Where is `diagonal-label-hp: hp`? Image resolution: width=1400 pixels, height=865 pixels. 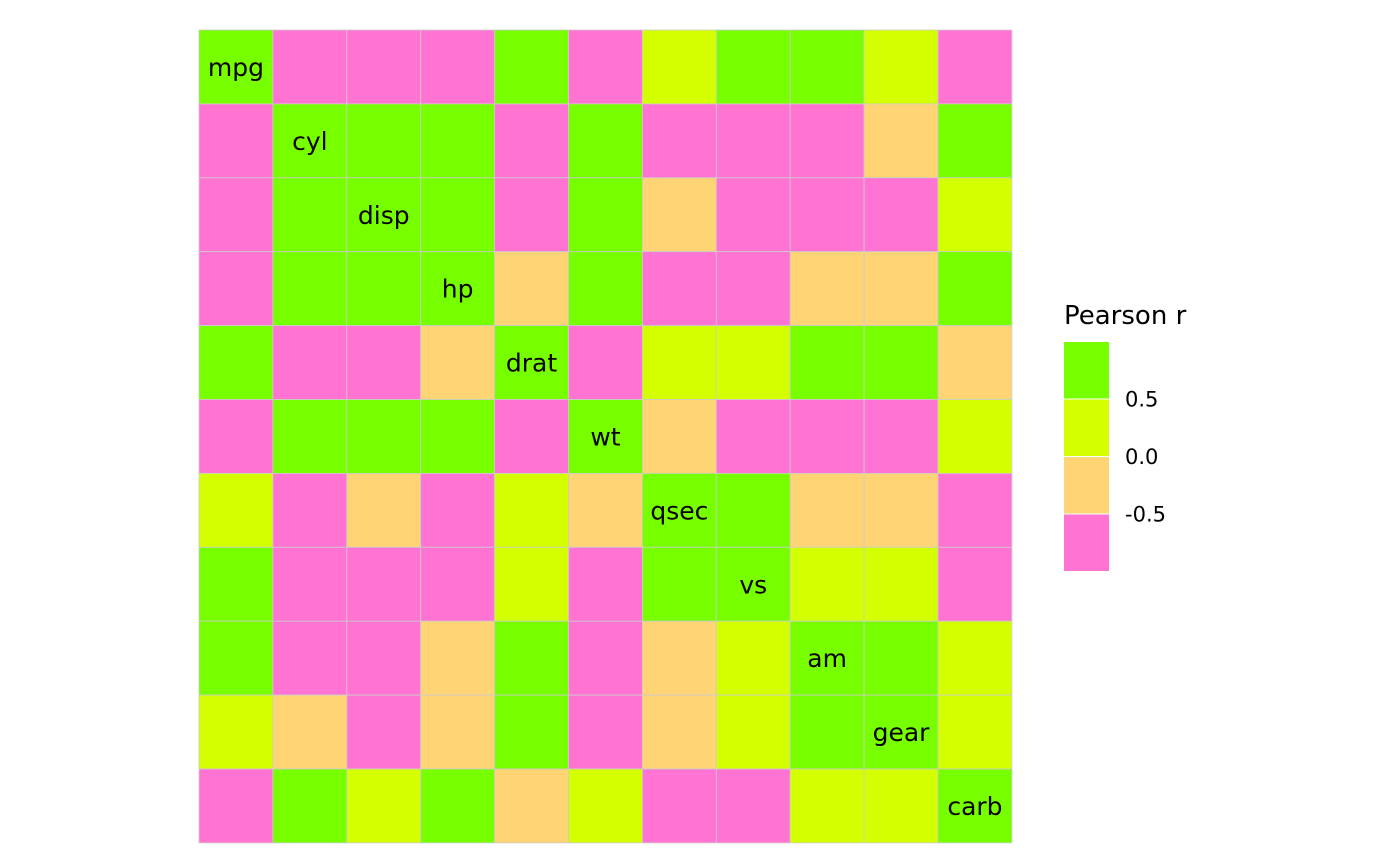
diagonal-label-hp: hp is located at coordinates (458, 289).